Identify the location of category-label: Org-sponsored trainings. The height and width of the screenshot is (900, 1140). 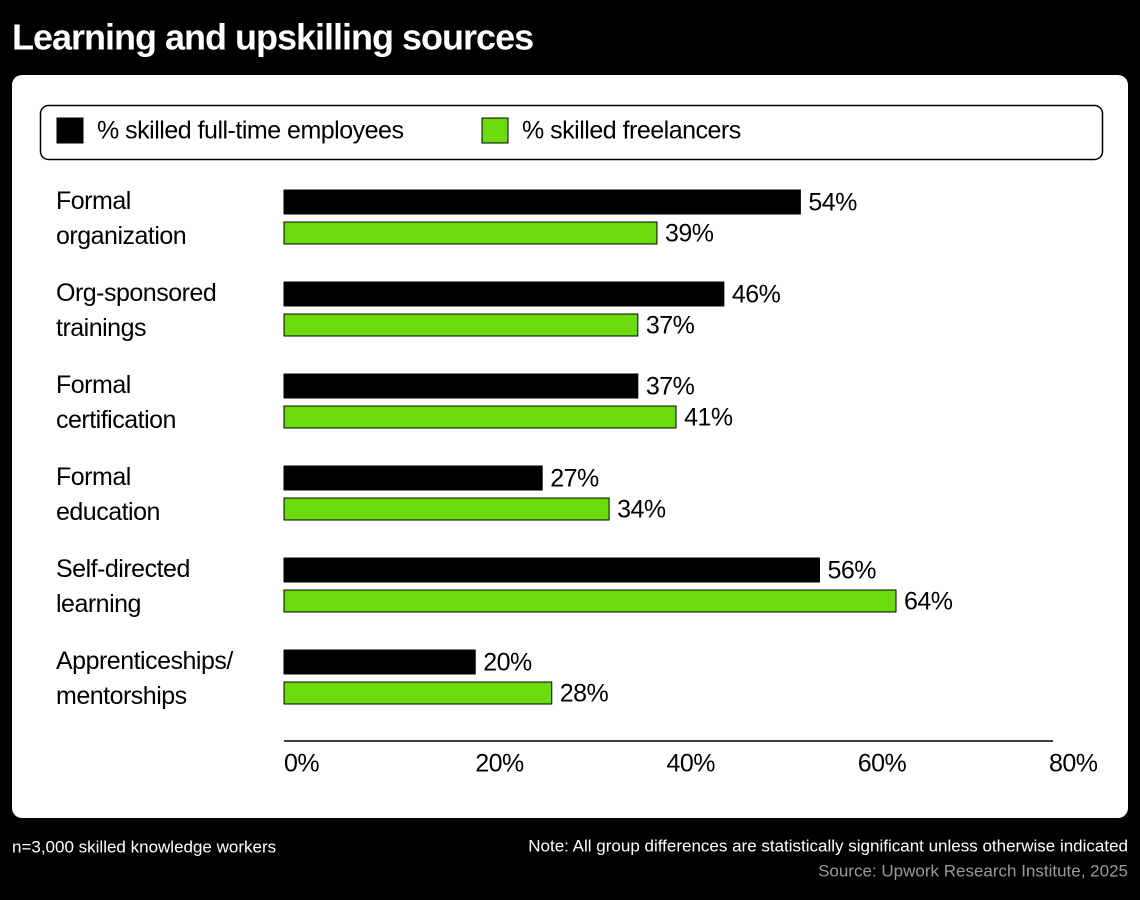
(136, 310).